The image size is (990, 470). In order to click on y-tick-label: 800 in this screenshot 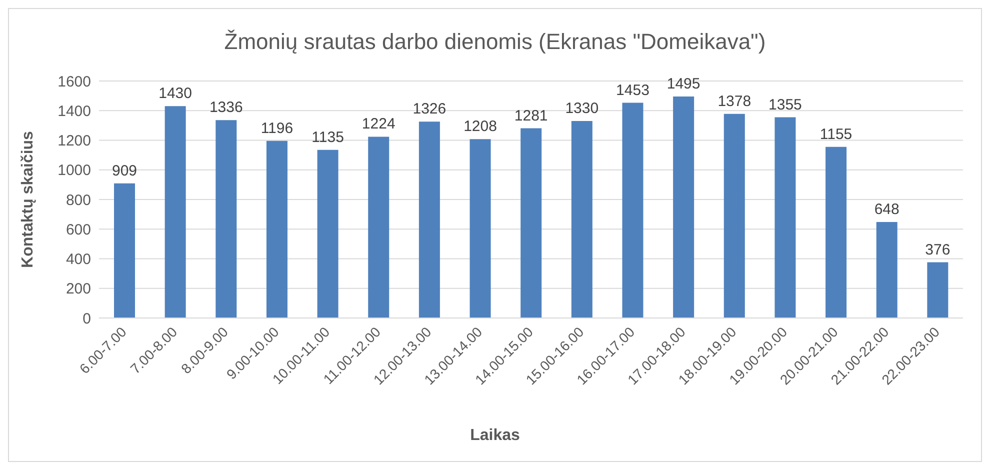, I will do `click(78, 200)`.